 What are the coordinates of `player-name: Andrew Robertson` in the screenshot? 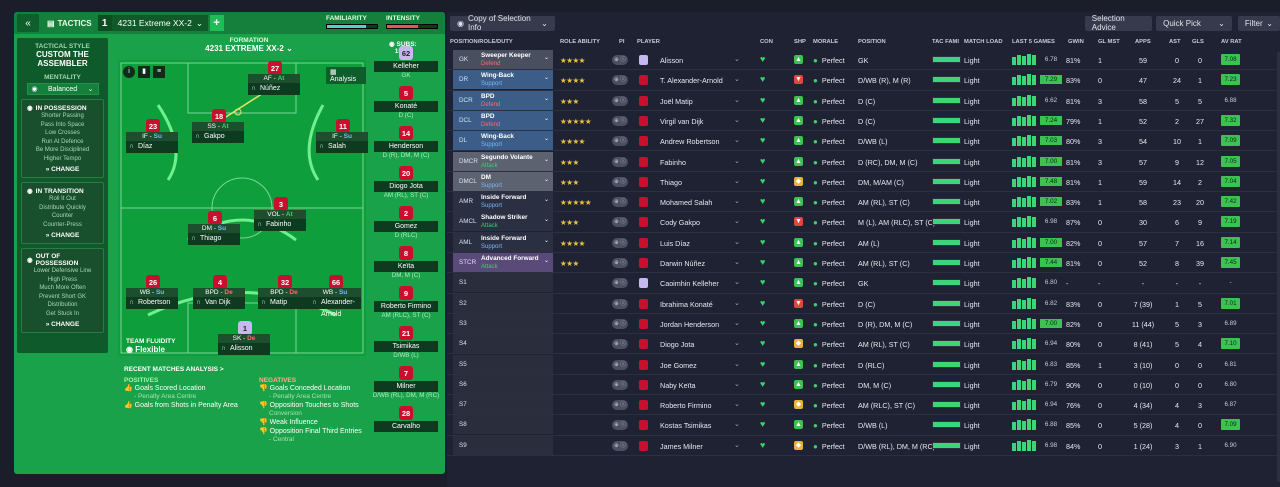 It's located at (690, 142).